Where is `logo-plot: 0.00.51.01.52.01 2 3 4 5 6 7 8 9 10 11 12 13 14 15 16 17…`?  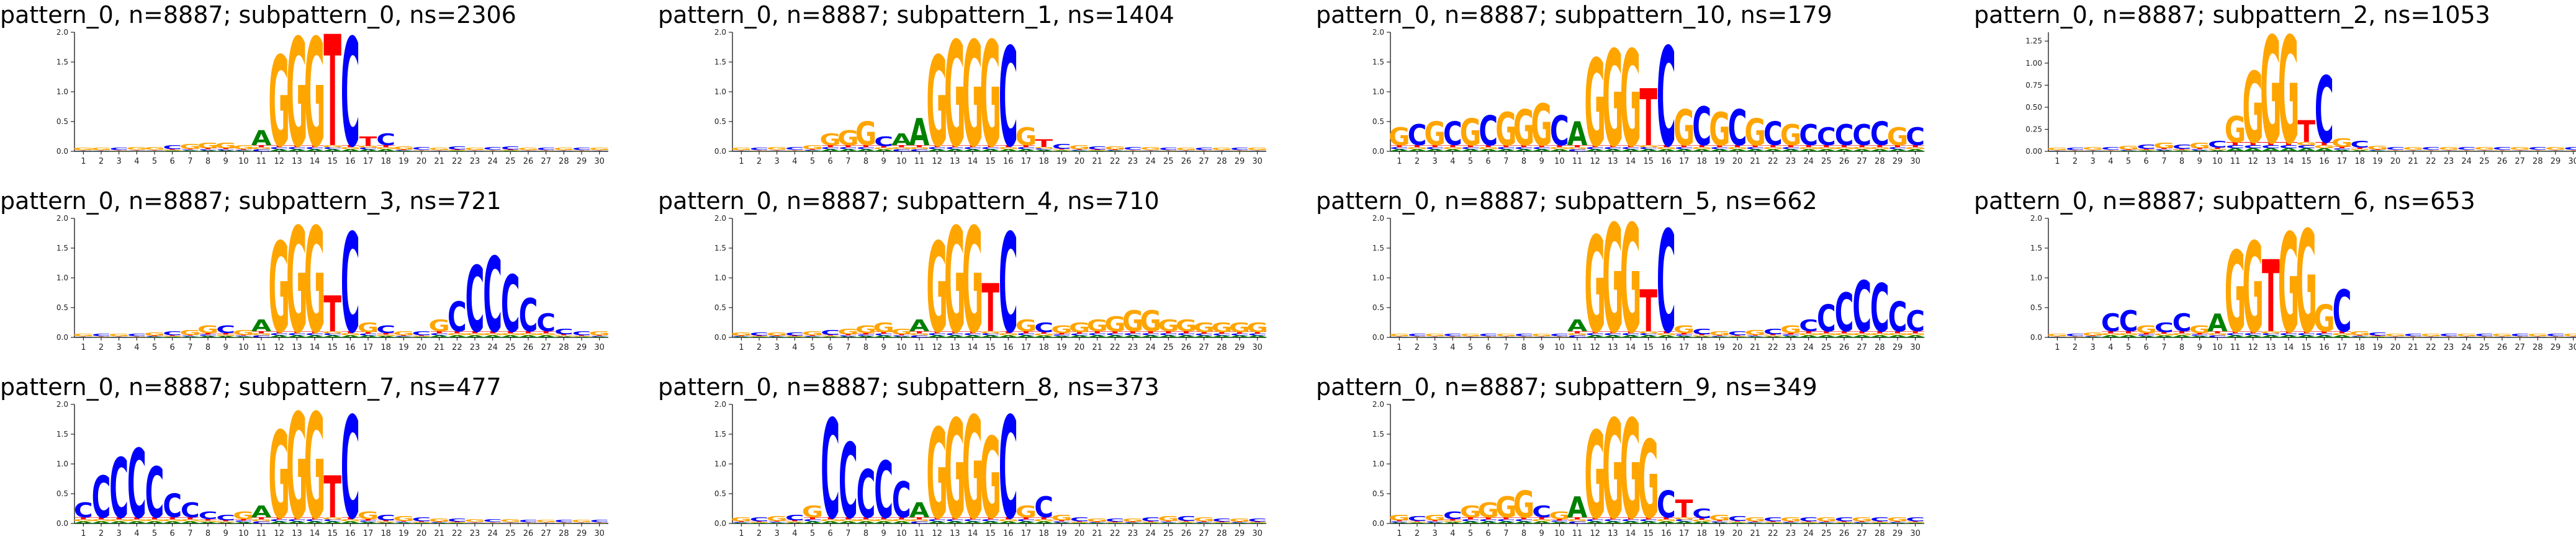 logo-plot: 0.00.51.01.52.01 2 3 4 5 6 7 8 9 10 11 12 13 14 15 16 17… is located at coordinates (333, 92).